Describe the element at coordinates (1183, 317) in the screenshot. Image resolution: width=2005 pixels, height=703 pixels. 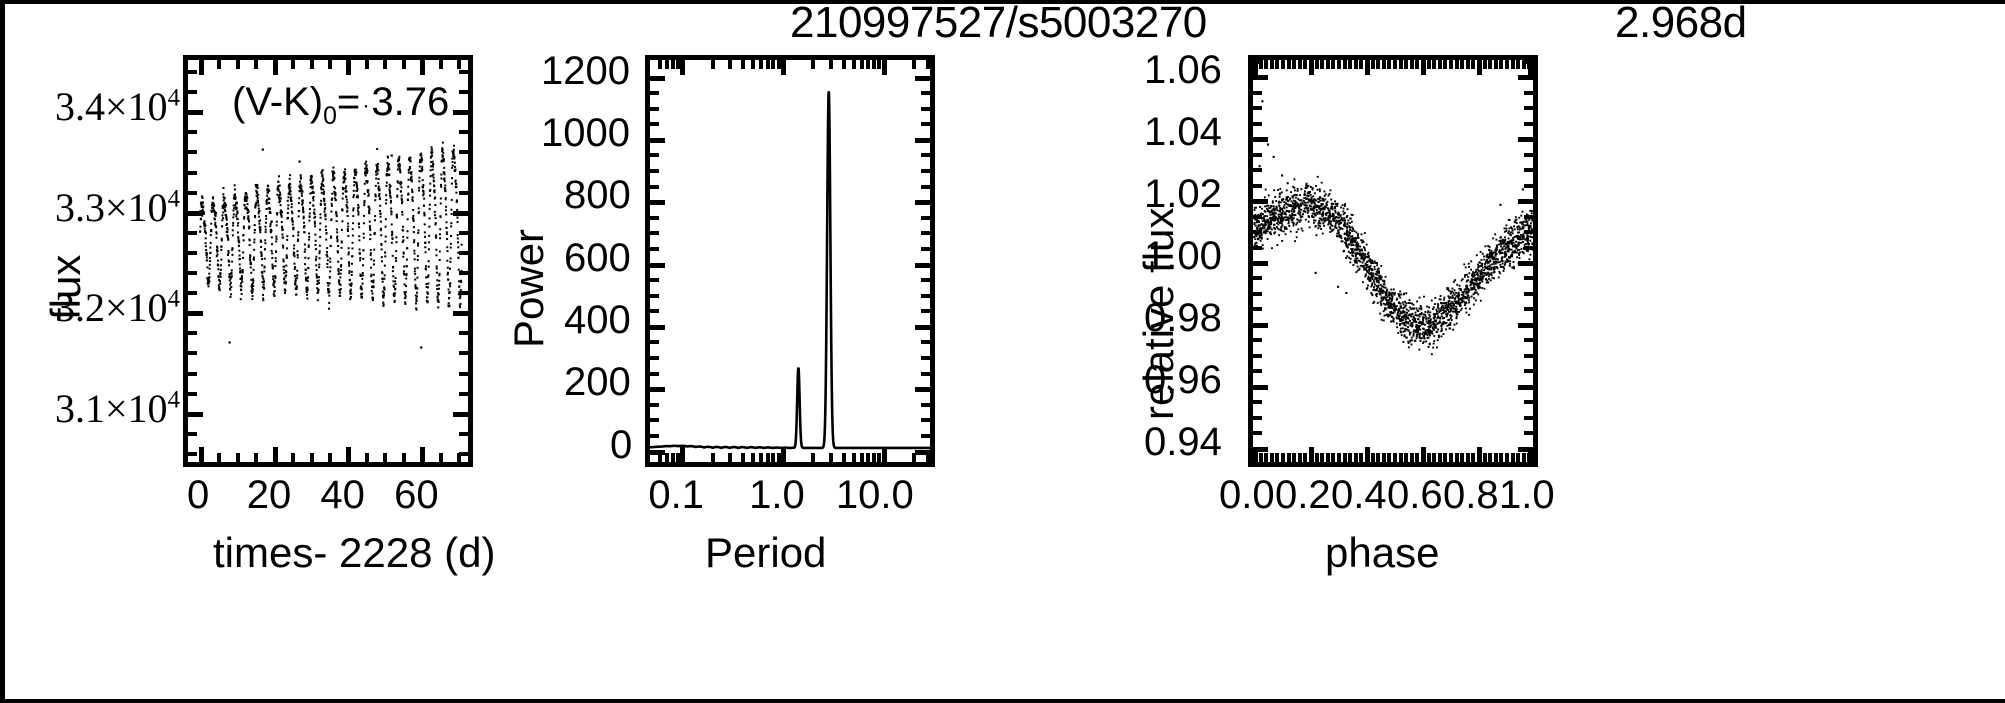
I see `phasecurve-ytick-label: 0.98` at that location.